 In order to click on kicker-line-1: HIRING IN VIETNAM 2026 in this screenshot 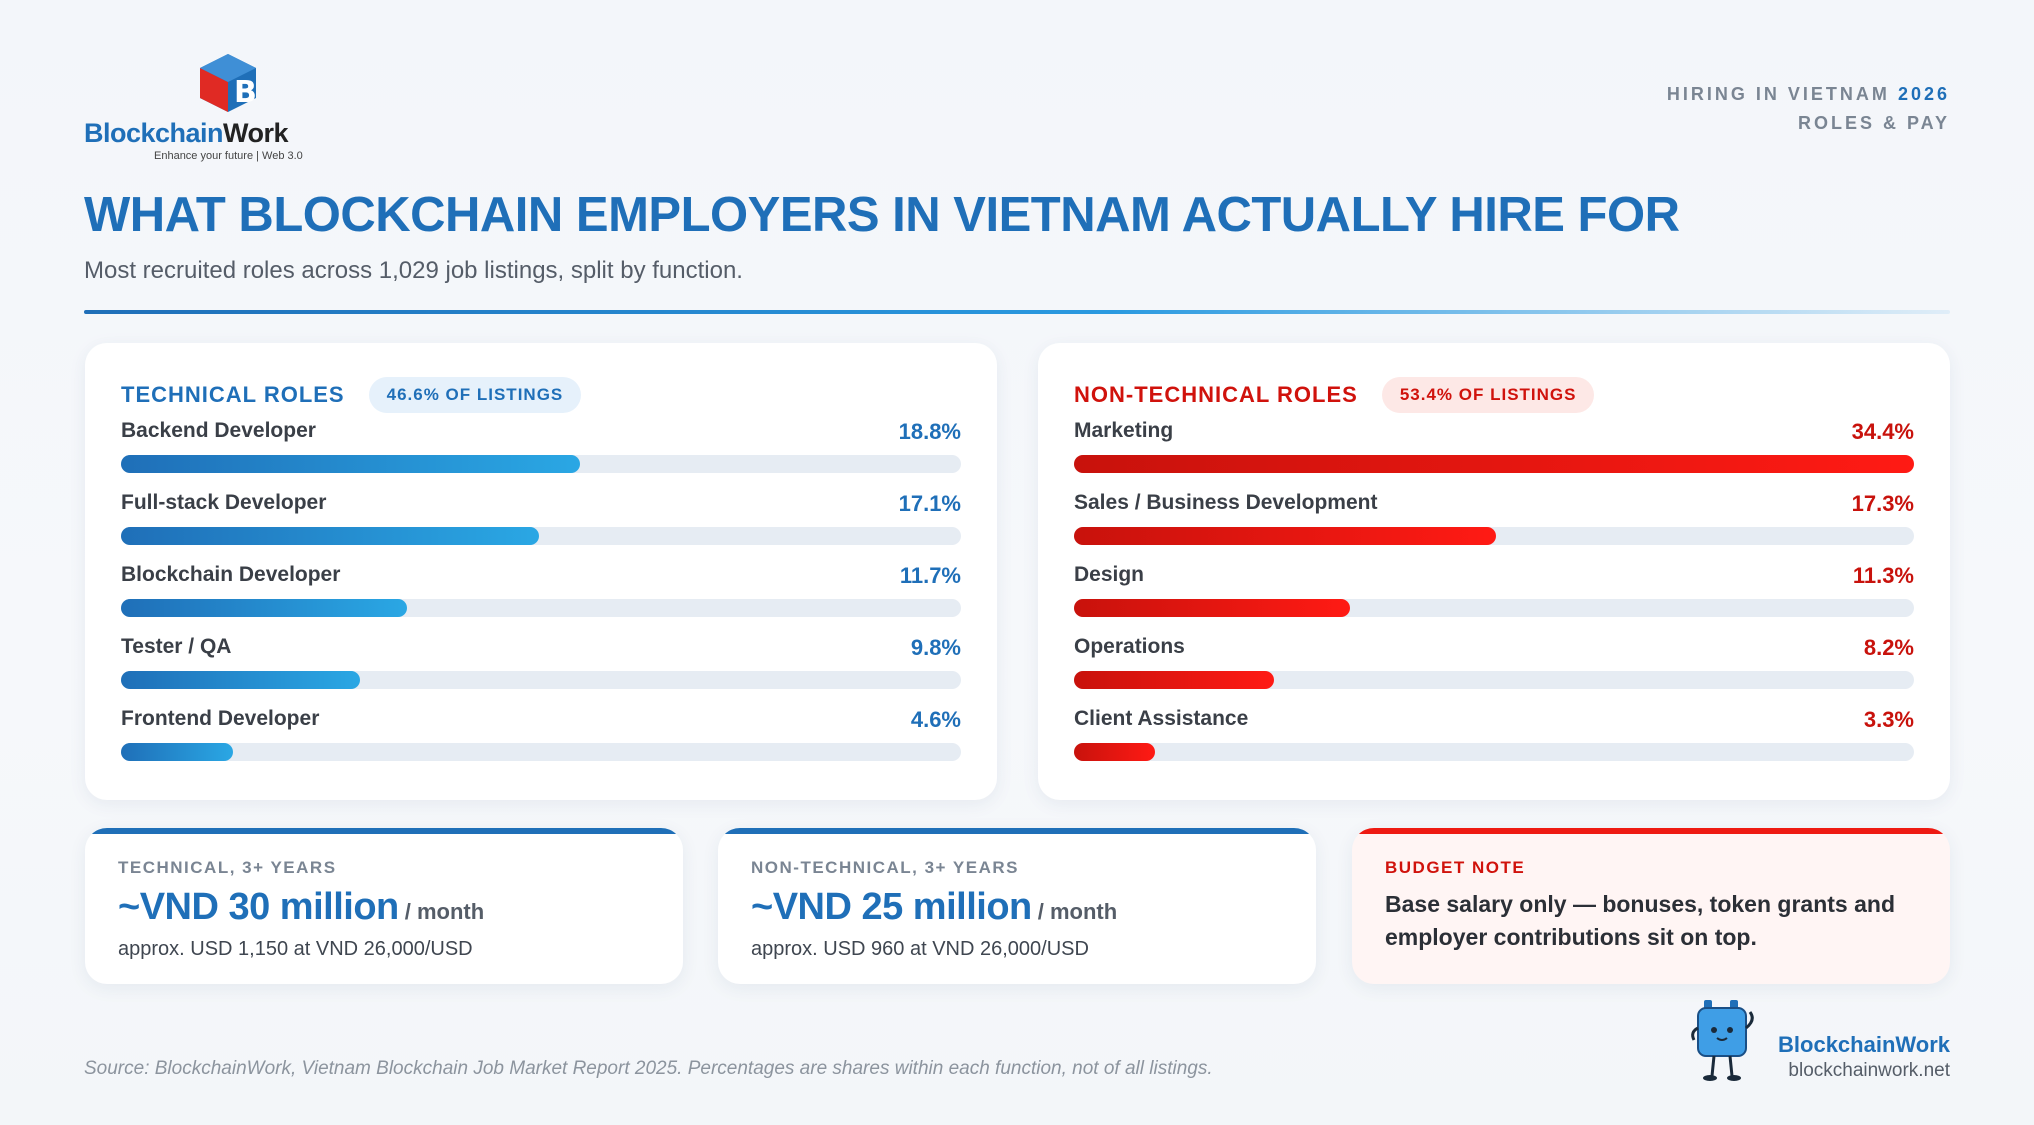, I will do `click(1808, 94)`.